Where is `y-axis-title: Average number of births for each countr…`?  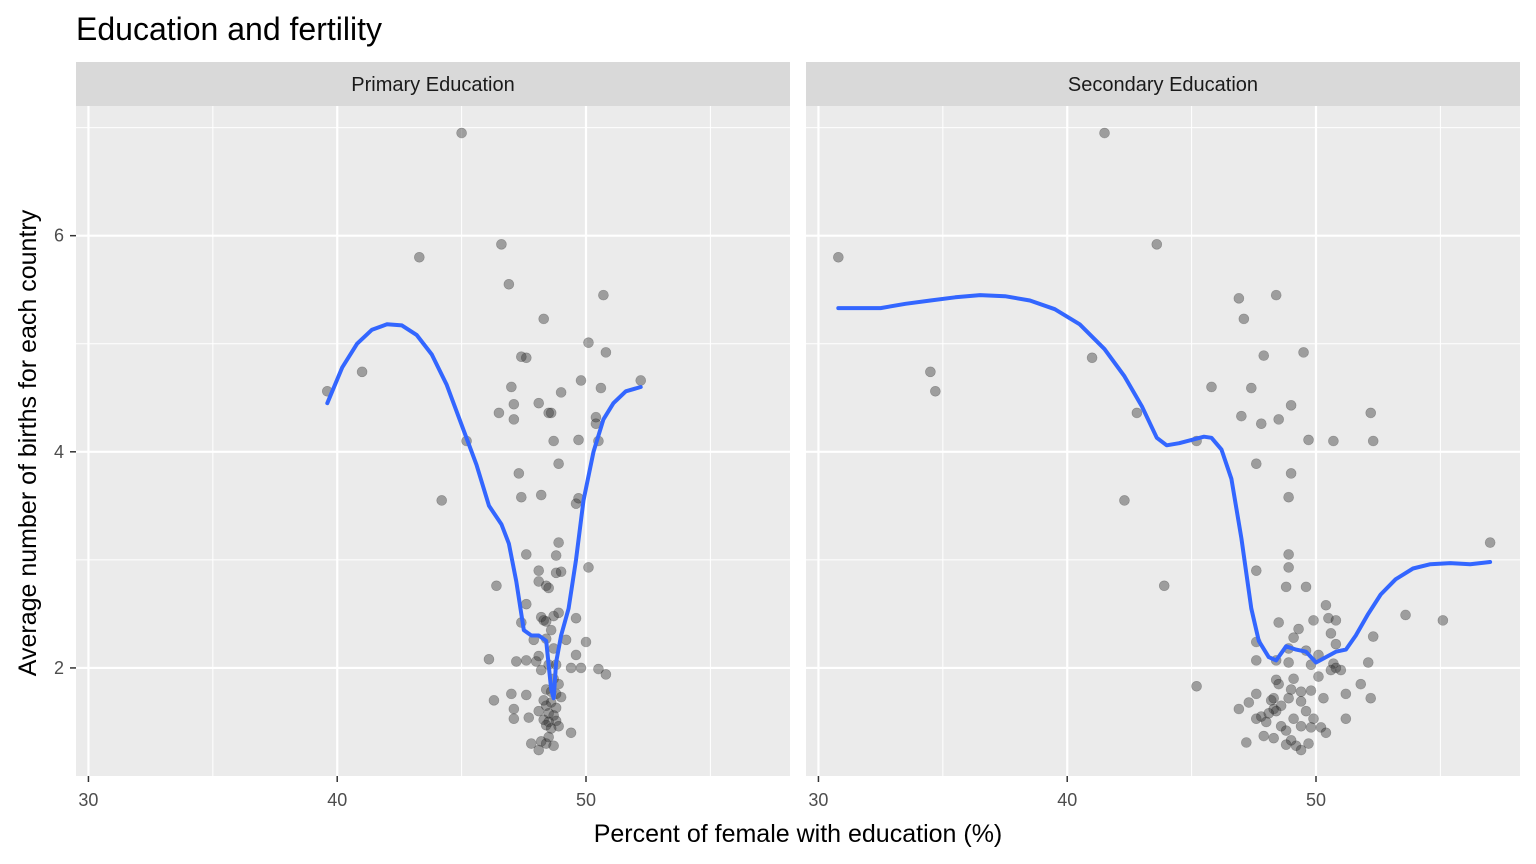
y-axis-title: Average number of births for each countr… is located at coordinates (28, 442).